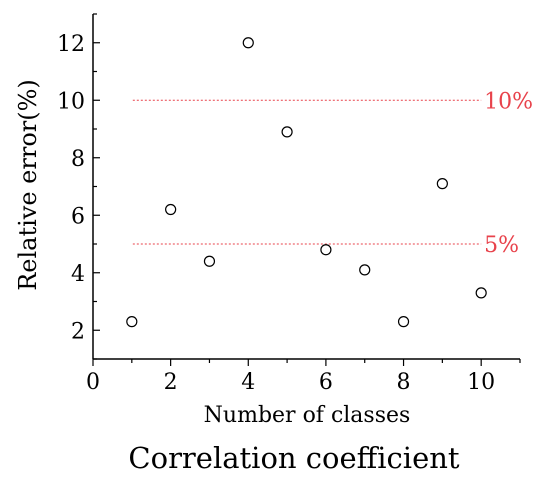 The height and width of the screenshot is (483, 550). What do you see at coordinates (93, 382) in the screenshot?
I see `x-tick-label: 0` at bounding box center [93, 382].